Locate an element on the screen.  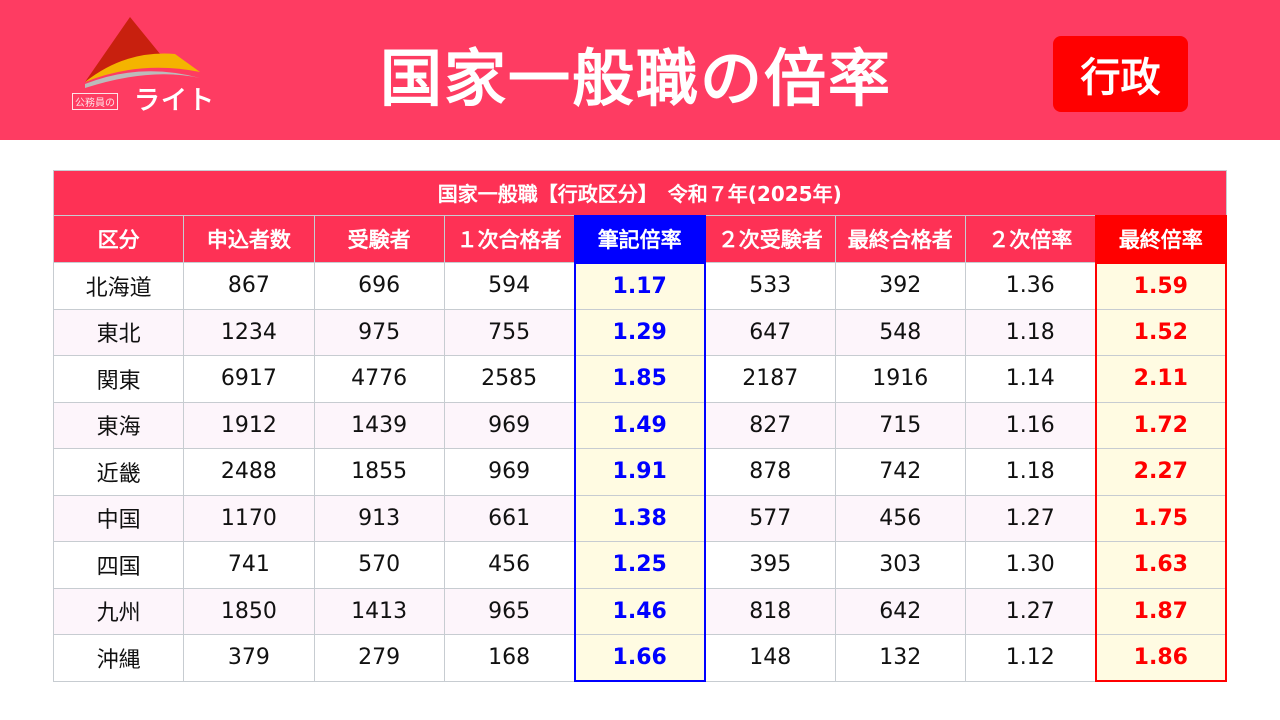
table-row: 四国 741 570 456 1.25 395 303 1.30 1.63 is located at coordinates (640, 565).